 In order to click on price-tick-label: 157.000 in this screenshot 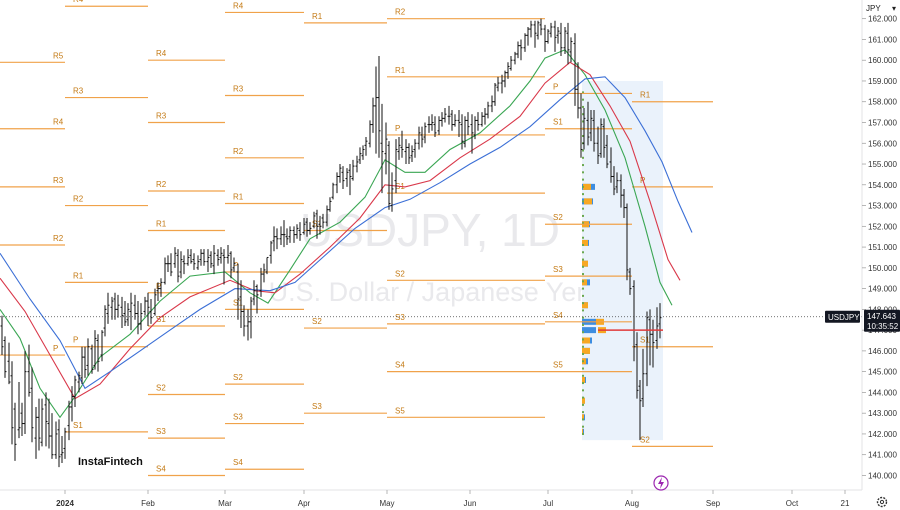, I will do `click(882, 123)`.